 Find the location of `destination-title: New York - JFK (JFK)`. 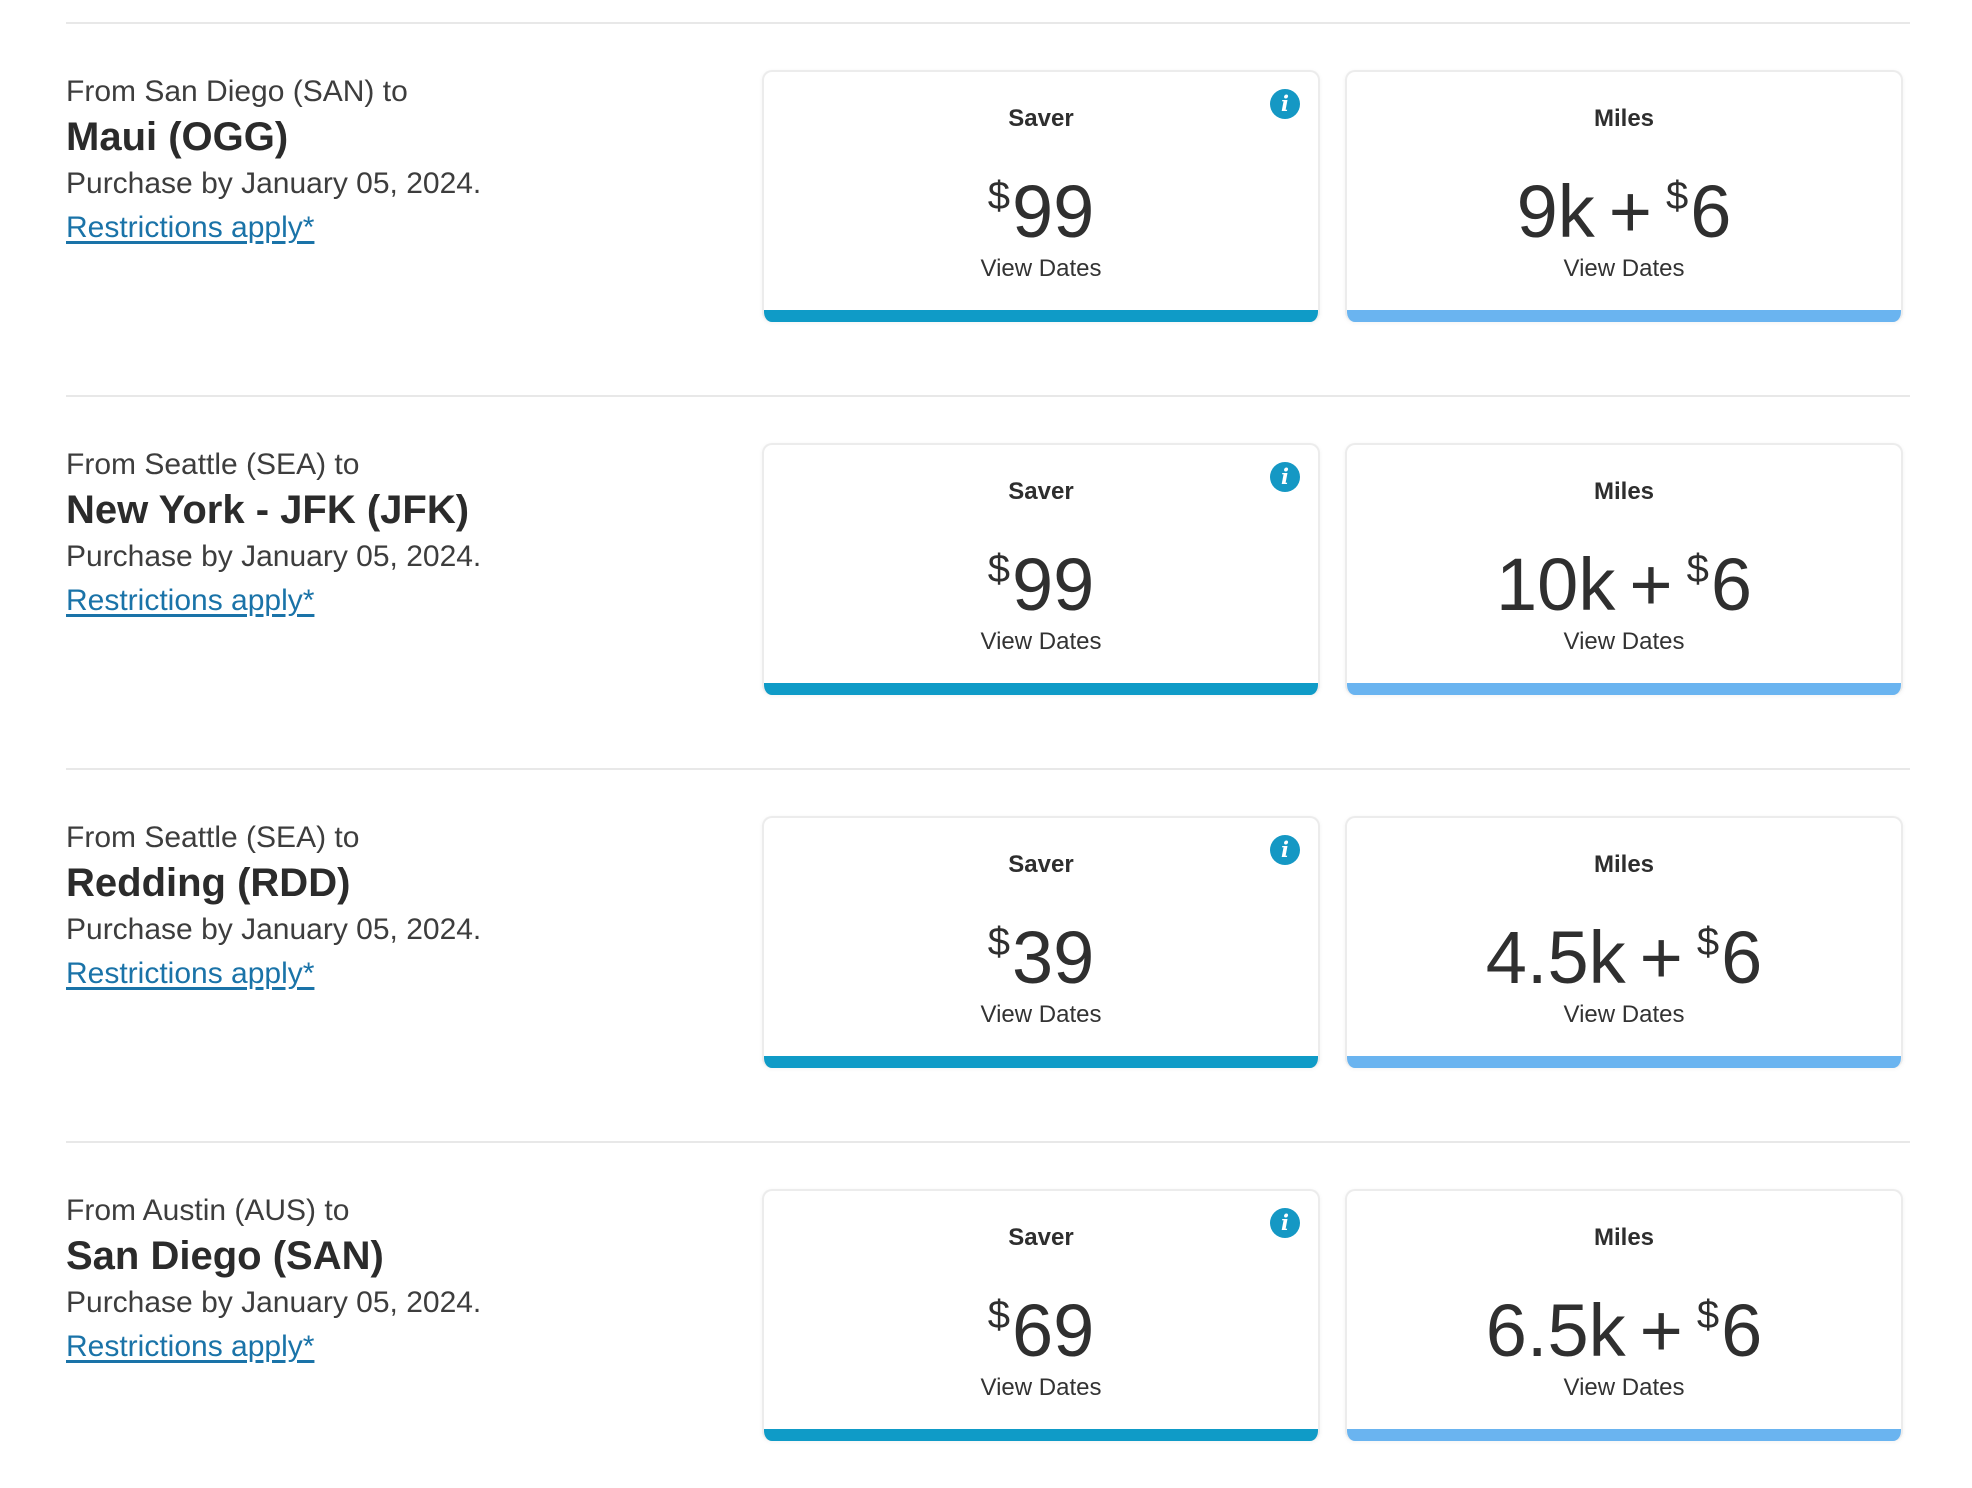

destination-title: New York - JFK (JFK) is located at coordinates (268, 510).